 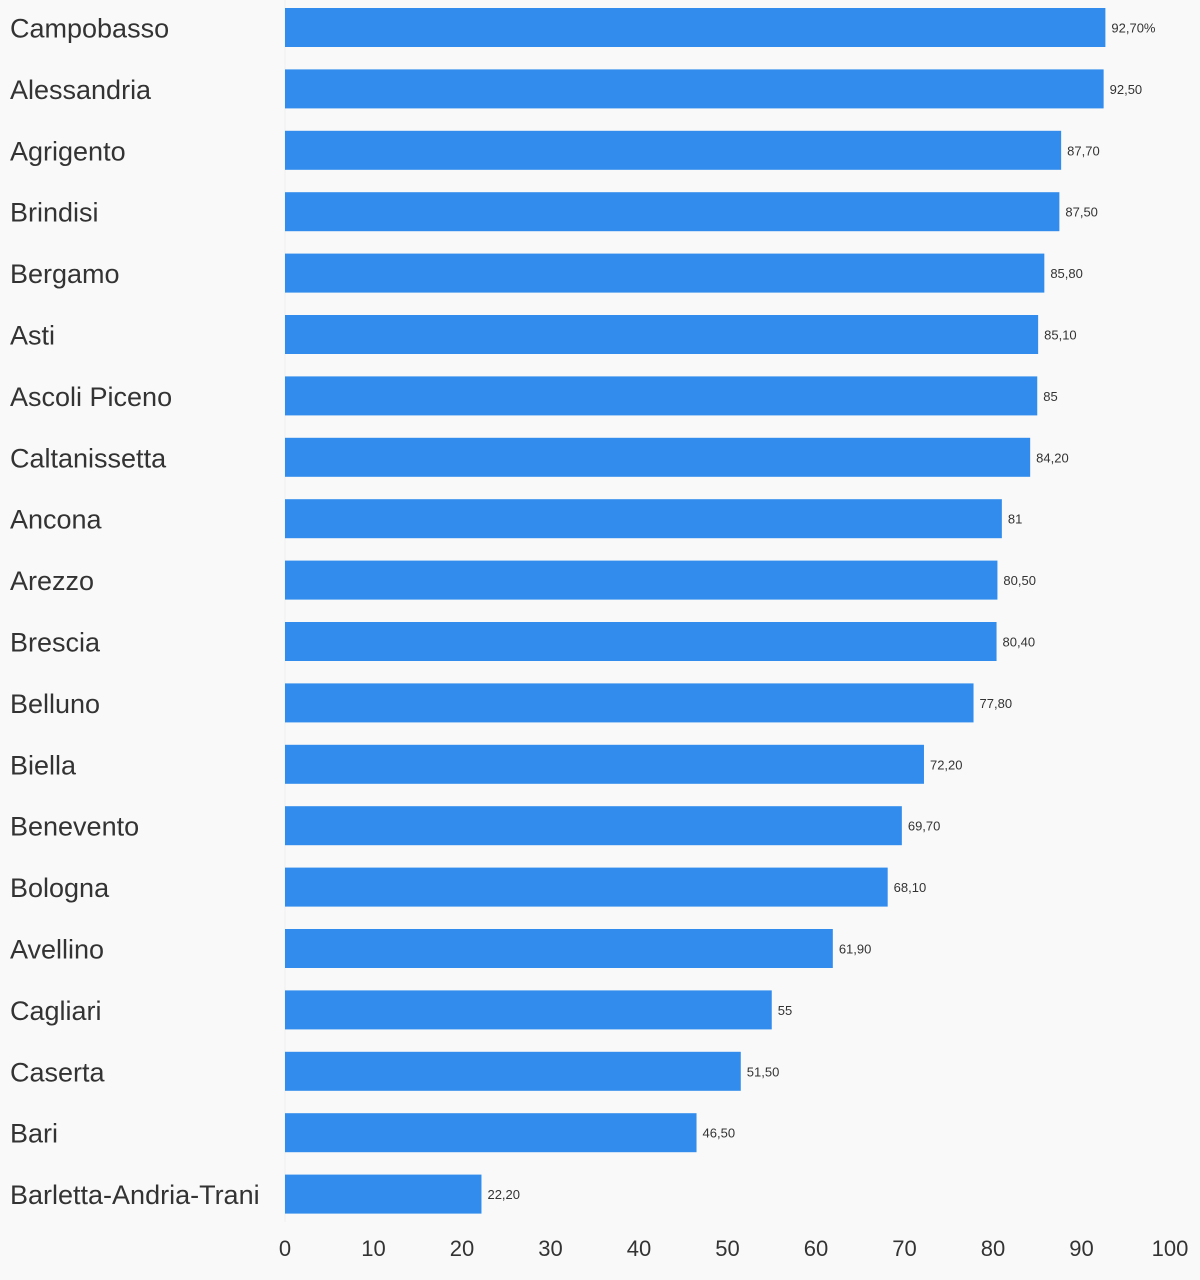 What do you see at coordinates (135, 1195) in the screenshot?
I see `category-label: Barletta-Andria-Trani` at bounding box center [135, 1195].